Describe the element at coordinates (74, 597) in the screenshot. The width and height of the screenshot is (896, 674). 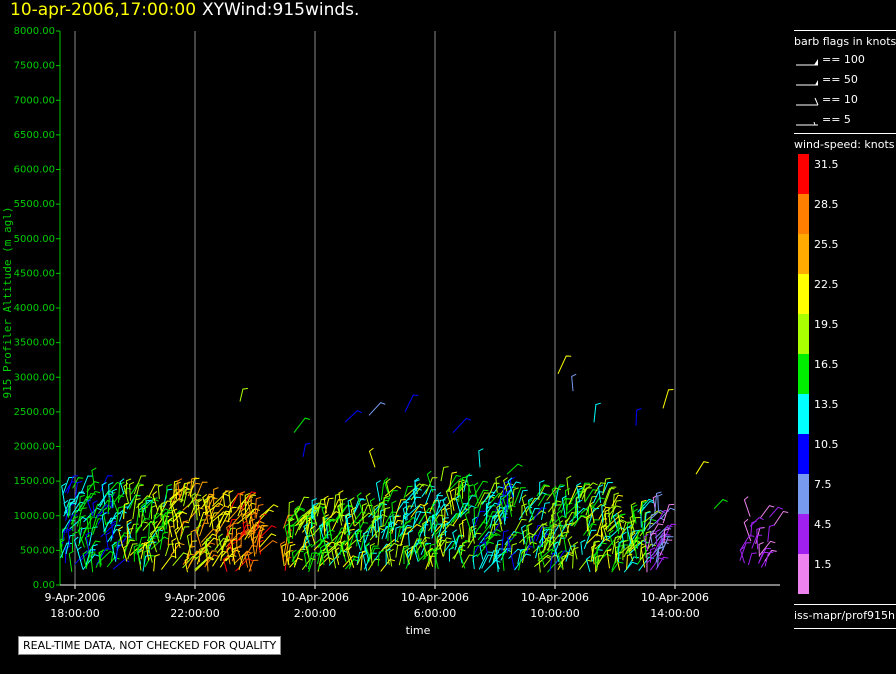
I see `x-tick-label: 9-Apr-2006` at that location.